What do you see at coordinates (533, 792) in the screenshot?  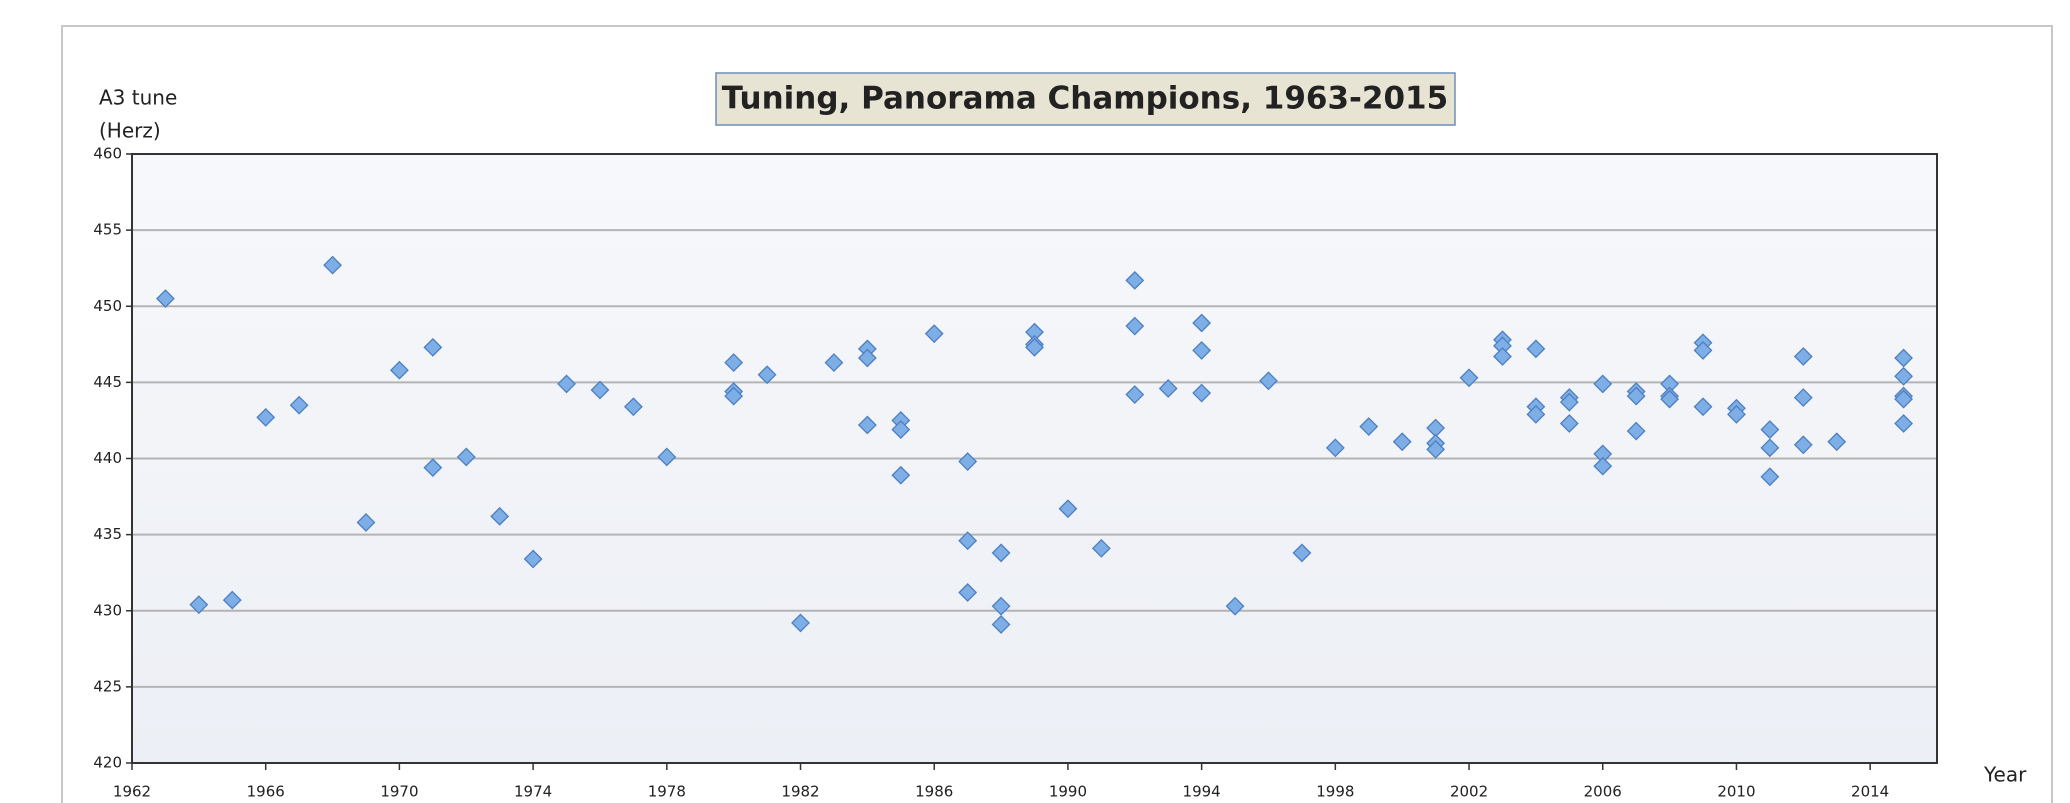 I see `x-tick-label: 1974` at bounding box center [533, 792].